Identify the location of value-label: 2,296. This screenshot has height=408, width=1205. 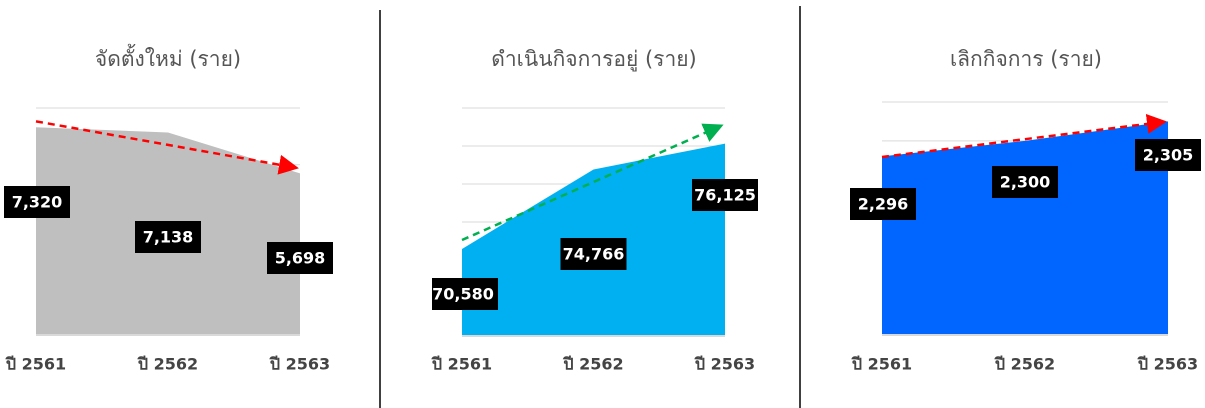
(883, 204).